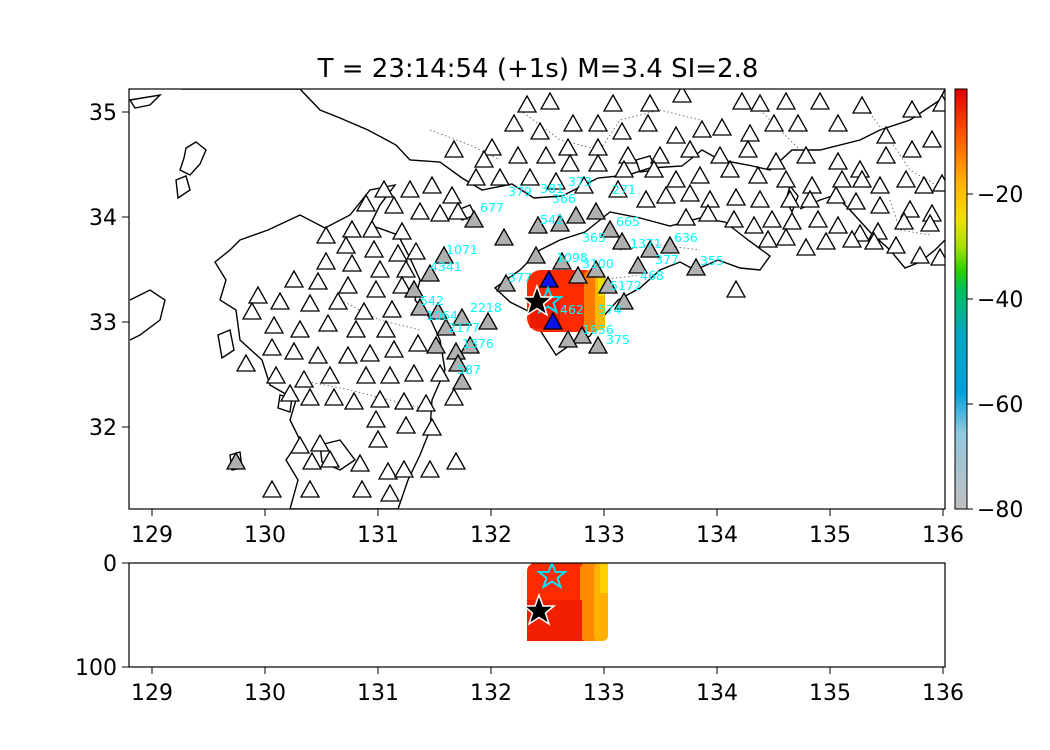 This screenshot has height=750, width=1050. Describe the element at coordinates (103, 428) in the screenshot. I see `map-y-tick-label: 32` at that location.